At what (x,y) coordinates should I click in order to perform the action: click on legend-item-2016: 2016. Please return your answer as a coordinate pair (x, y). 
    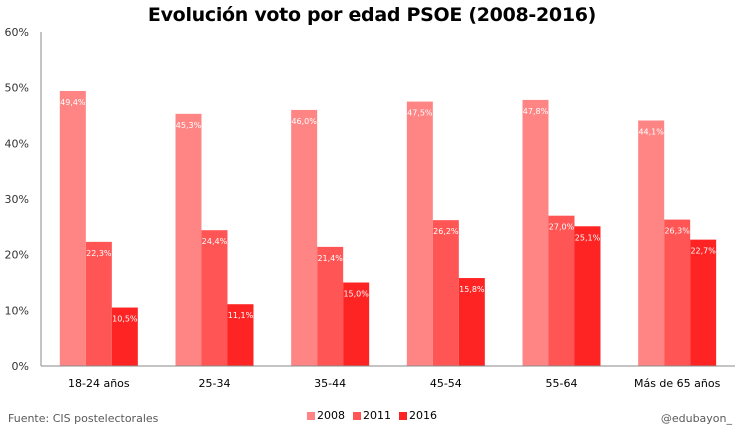
    Looking at the image, I should click on (418, 415).